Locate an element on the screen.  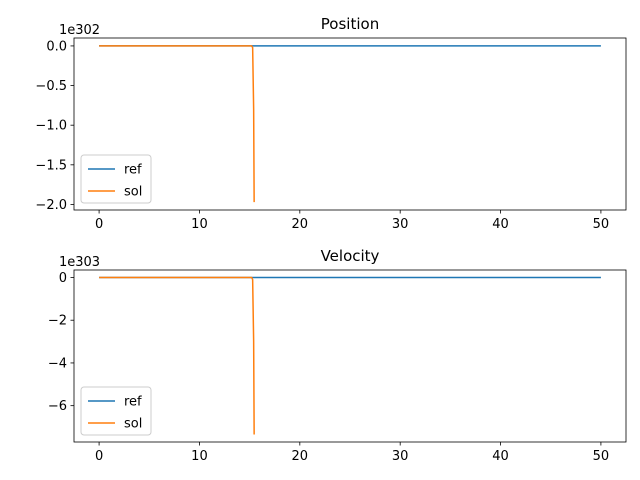
y-offset-label: 1e303 is located at coordinates (79, 262).